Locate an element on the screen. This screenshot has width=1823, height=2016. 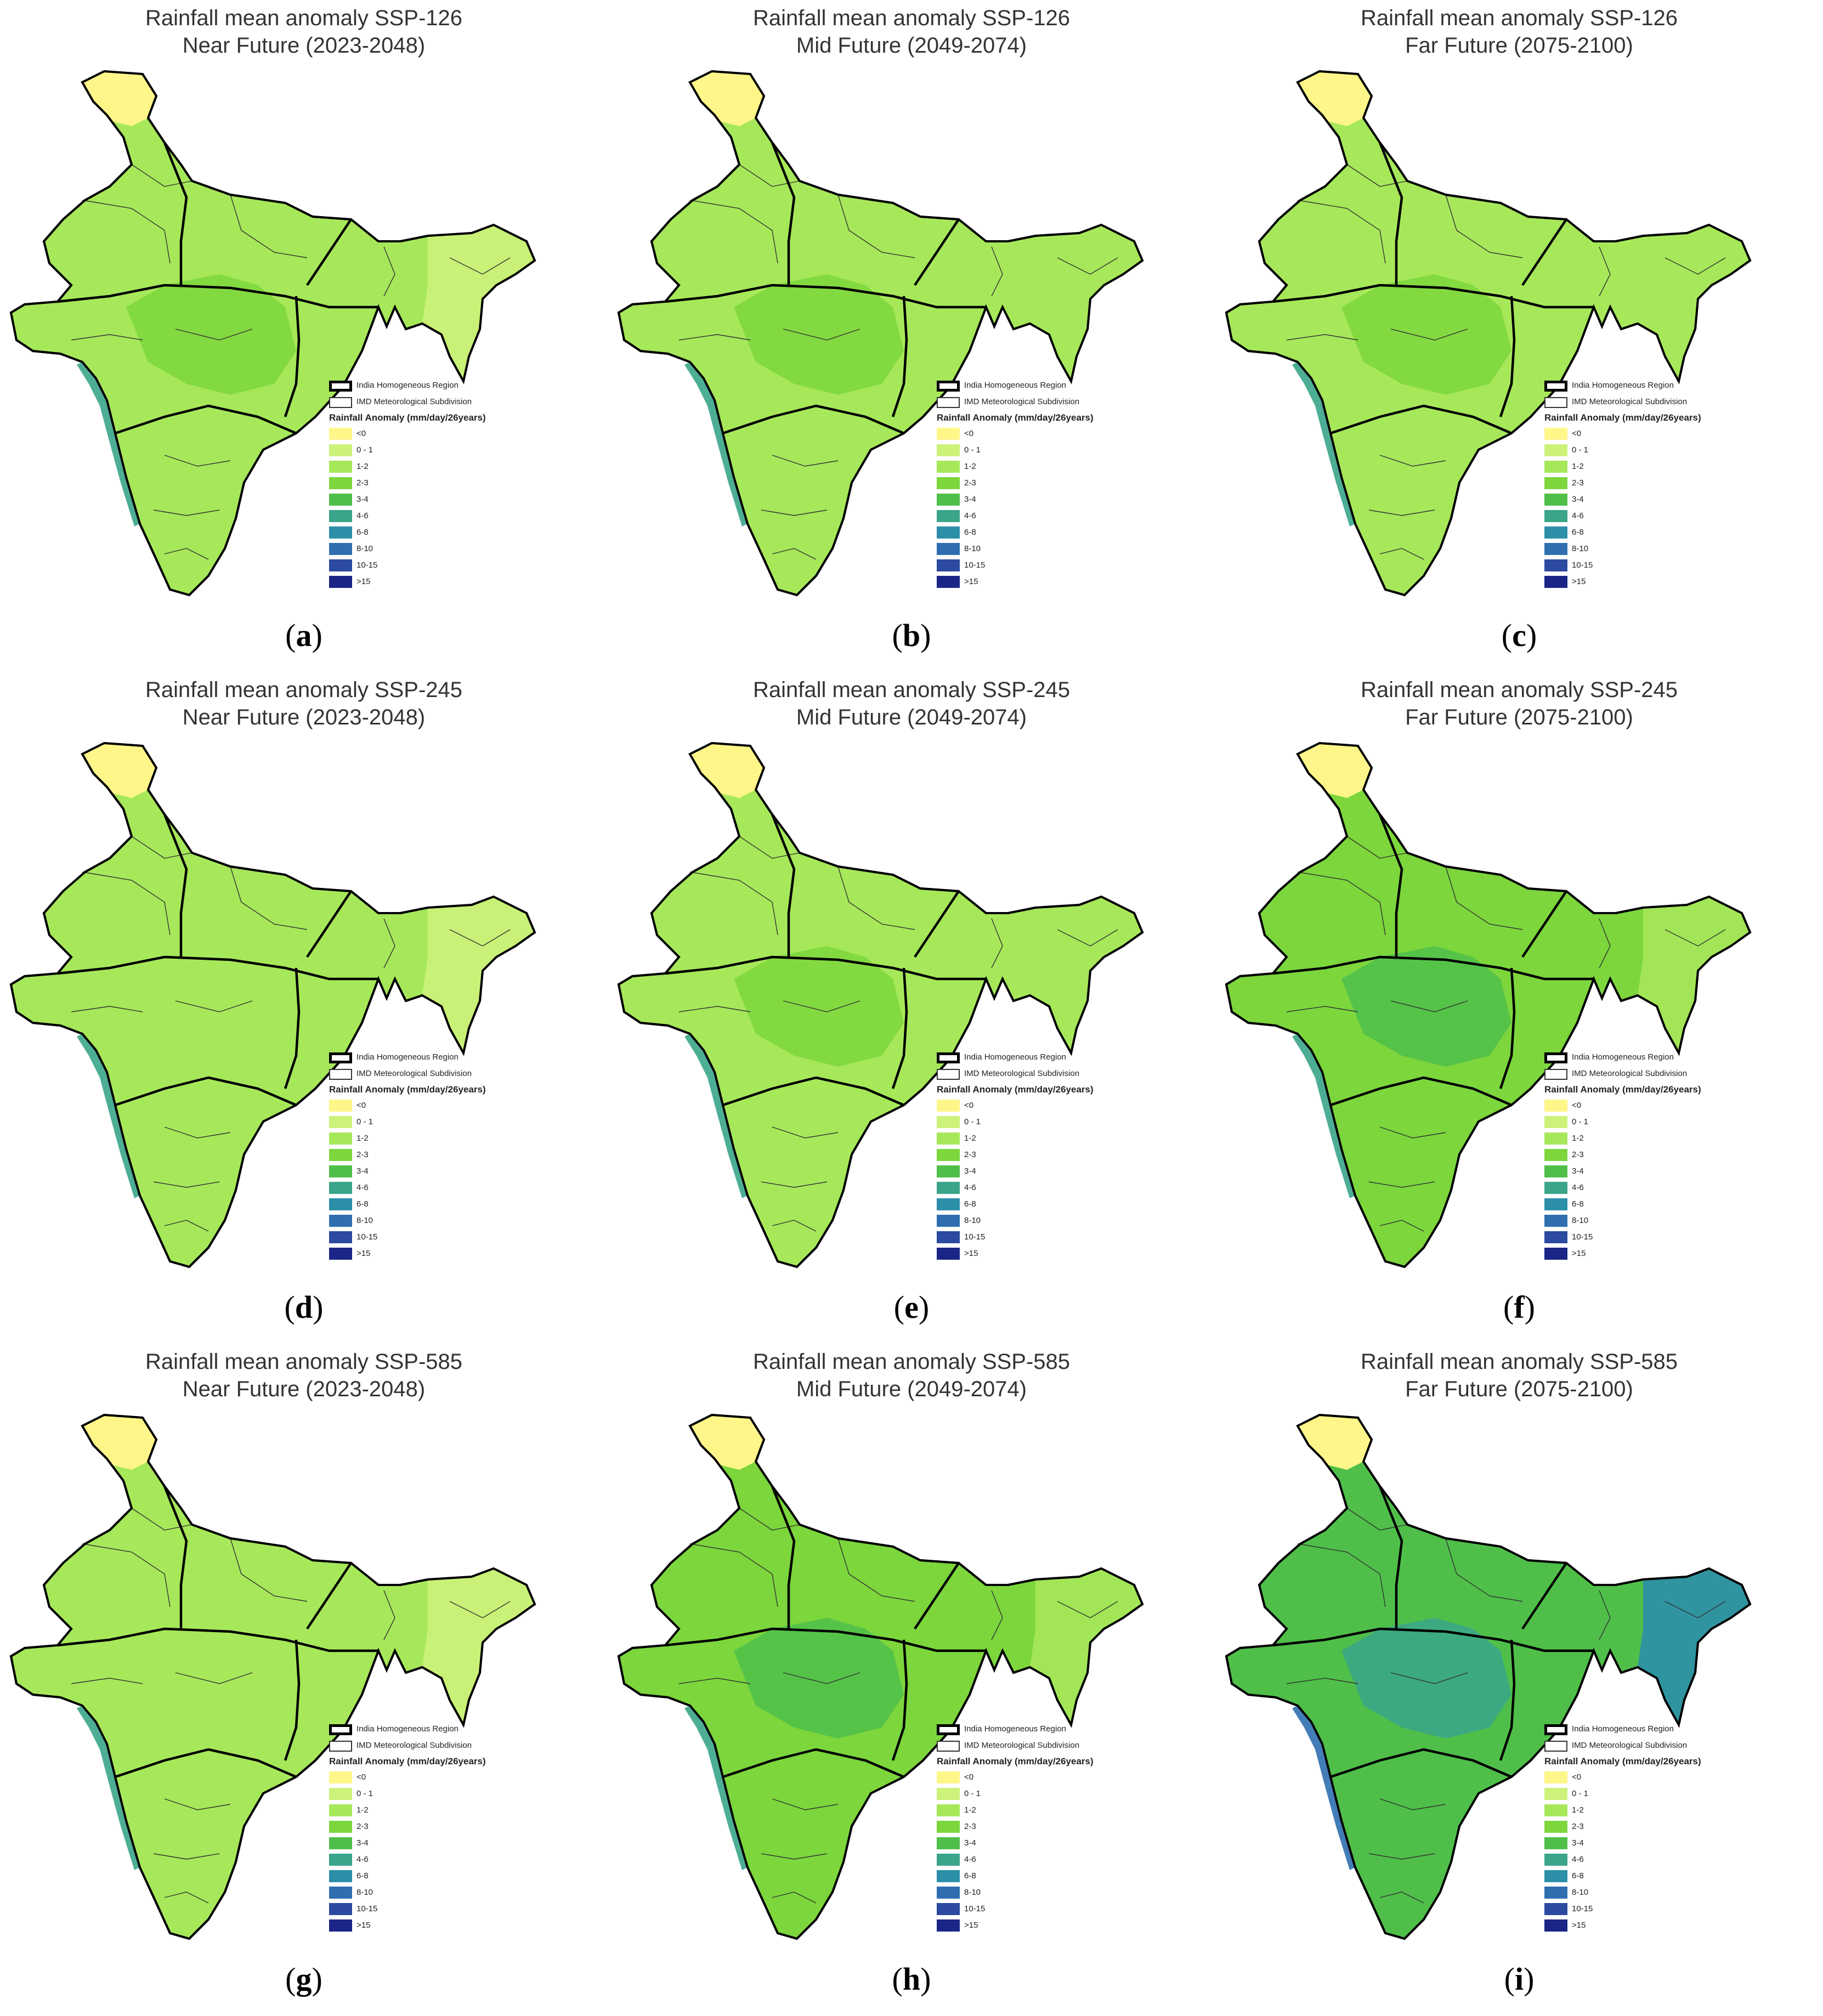
jammu-kashmir-anomaly is located at coordinates (727, 1442).